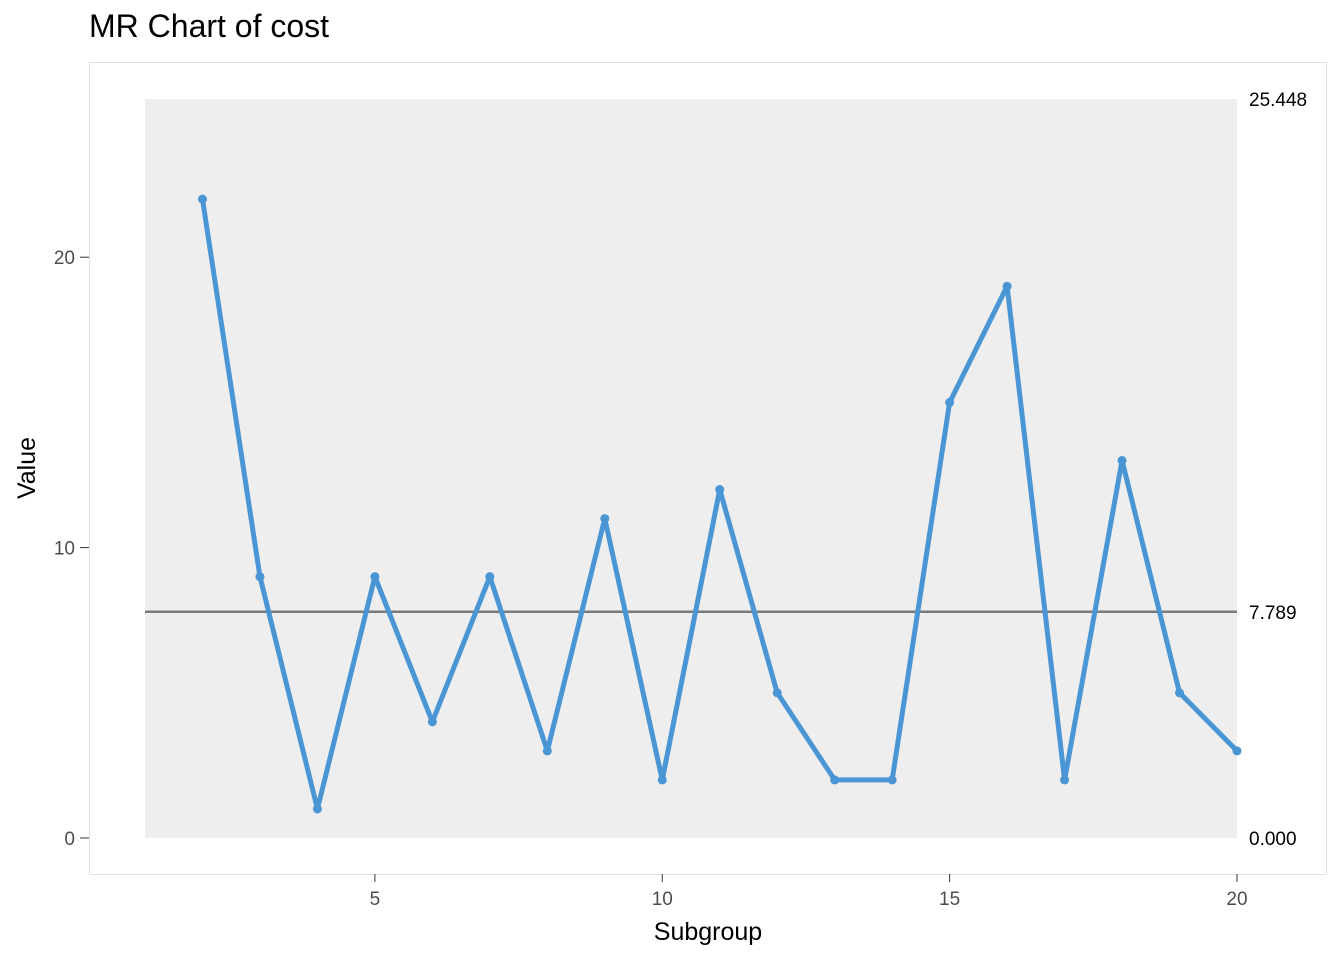  Describe the element at coordinates (375, 899) in the screenshot. I see `x-tick-label: 5` at that location.